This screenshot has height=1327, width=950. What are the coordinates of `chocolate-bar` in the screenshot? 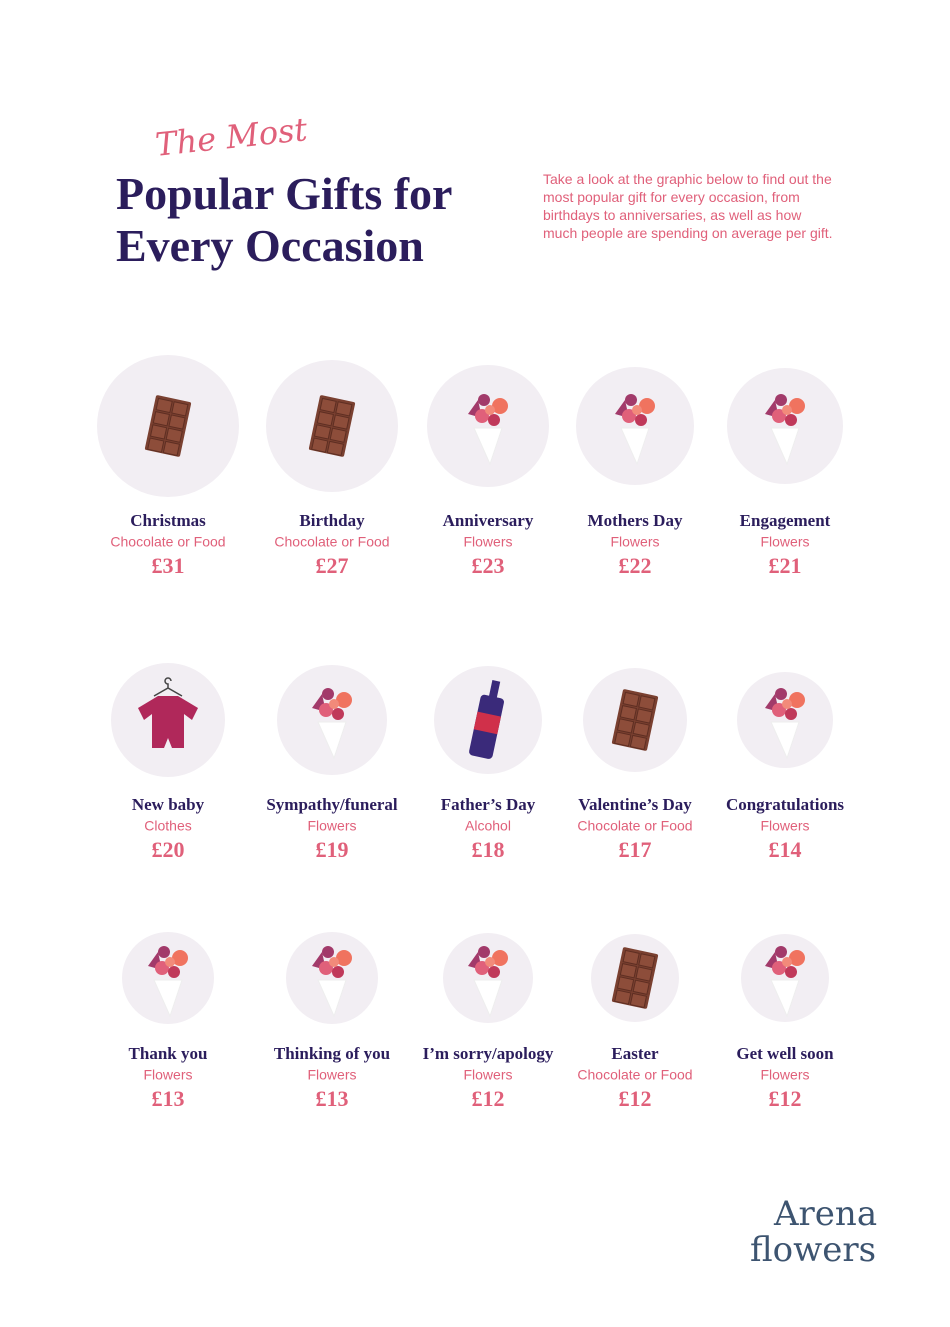 It's located at (168, 426).